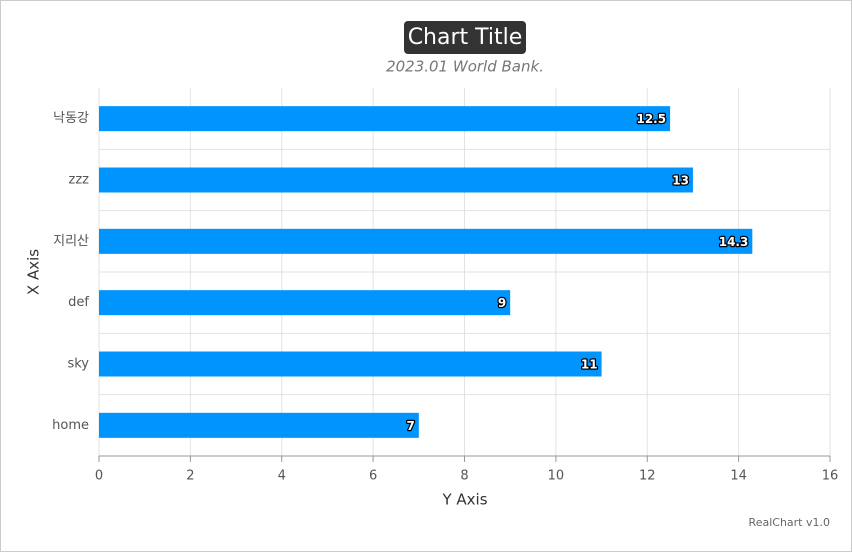 This screenshot has height=552, width=852. I want to click on chart-title: Chart Title, so click(465, 37).